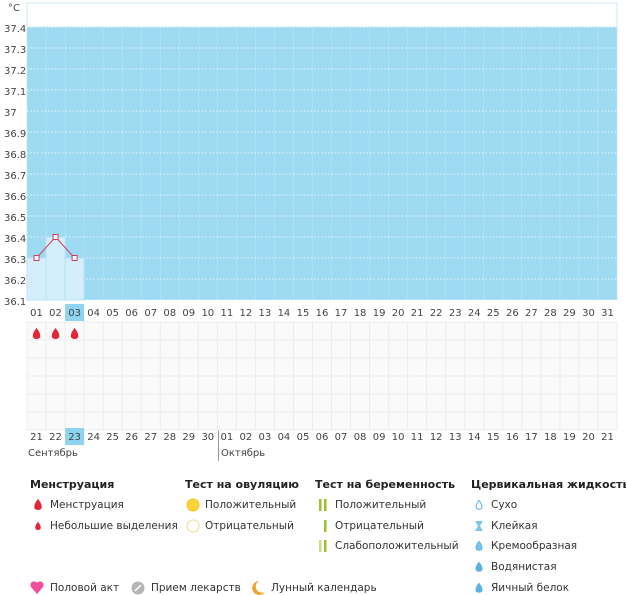 The height and width of the screenshot is (595, 626). I want to click on y-tick-label: 36.1, so click(15, 302).